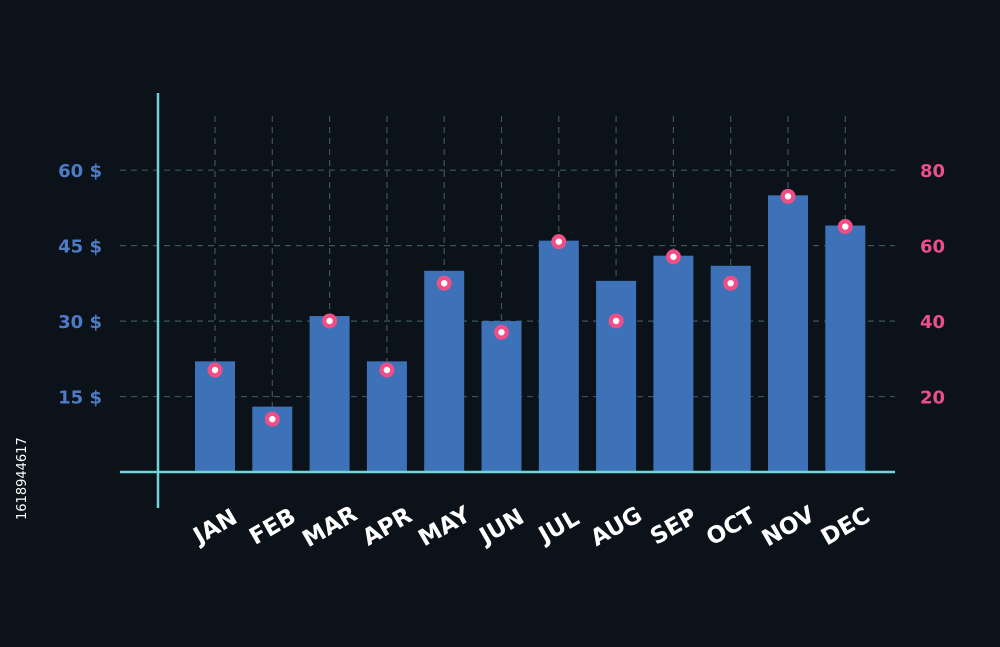  I want to click on marker-aug, so click(616, 321).